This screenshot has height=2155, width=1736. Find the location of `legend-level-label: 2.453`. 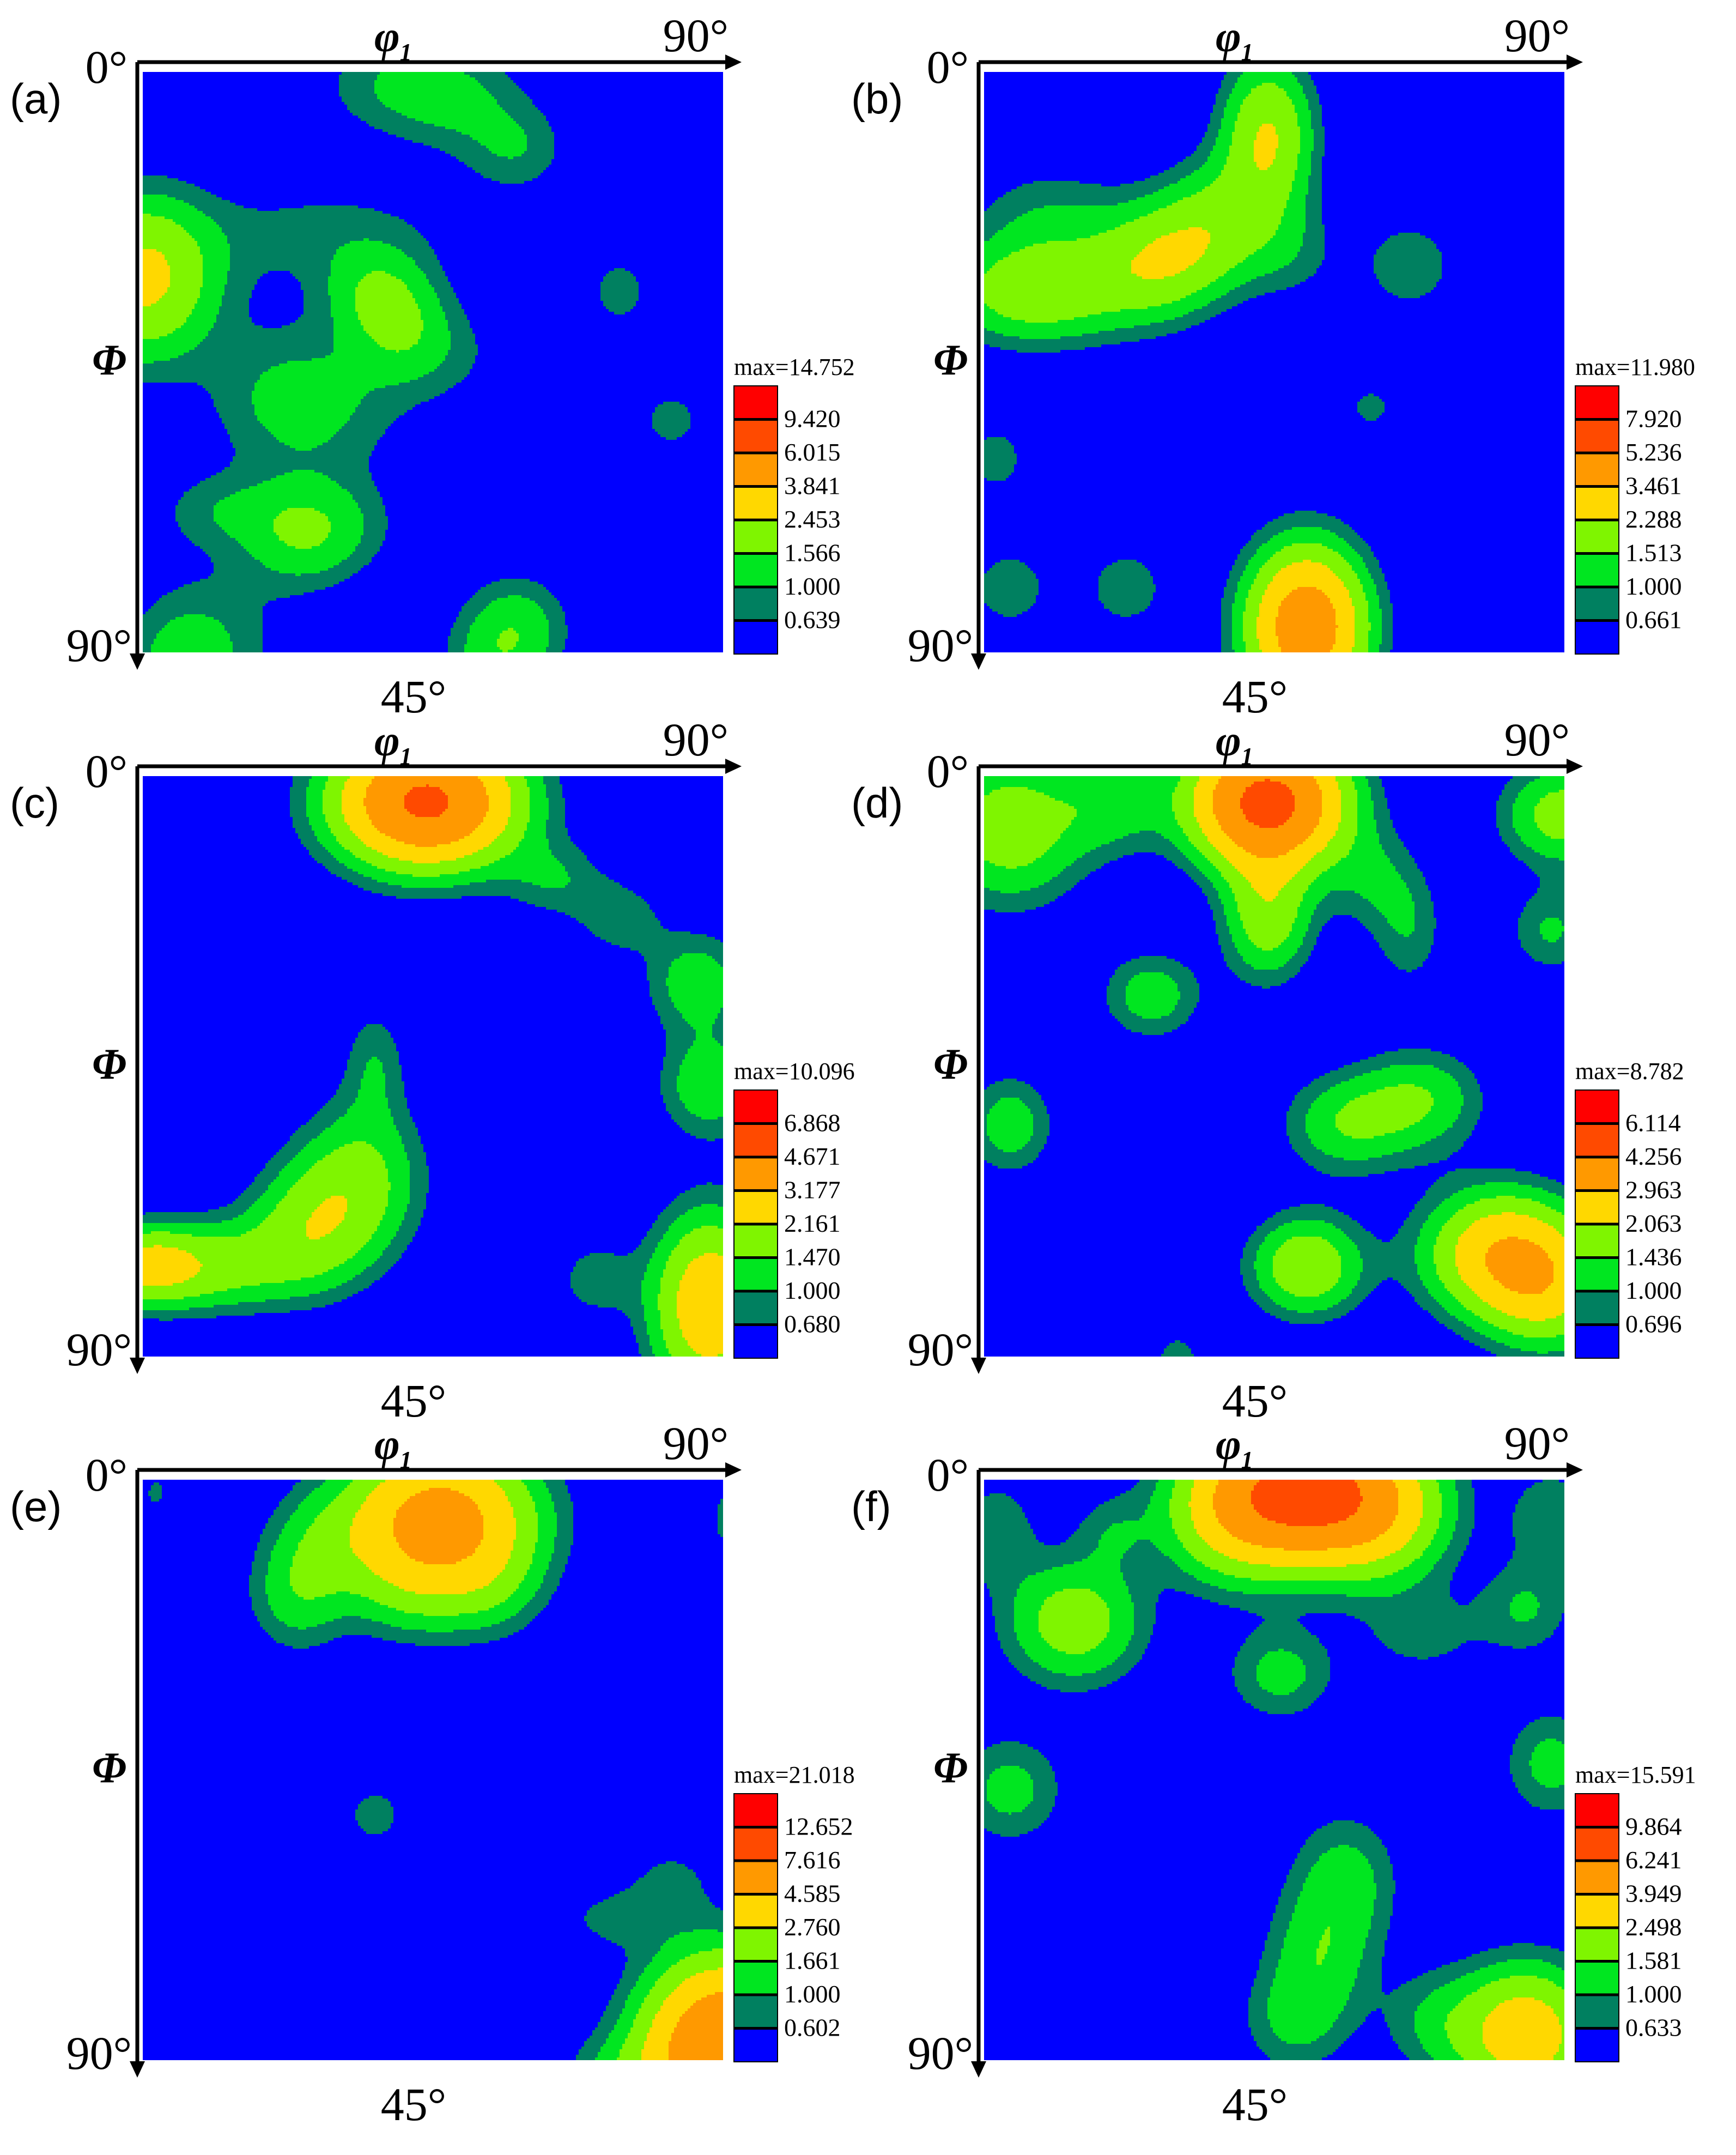

legend-level-label: 2.453 is located at coordinates (813, 519).